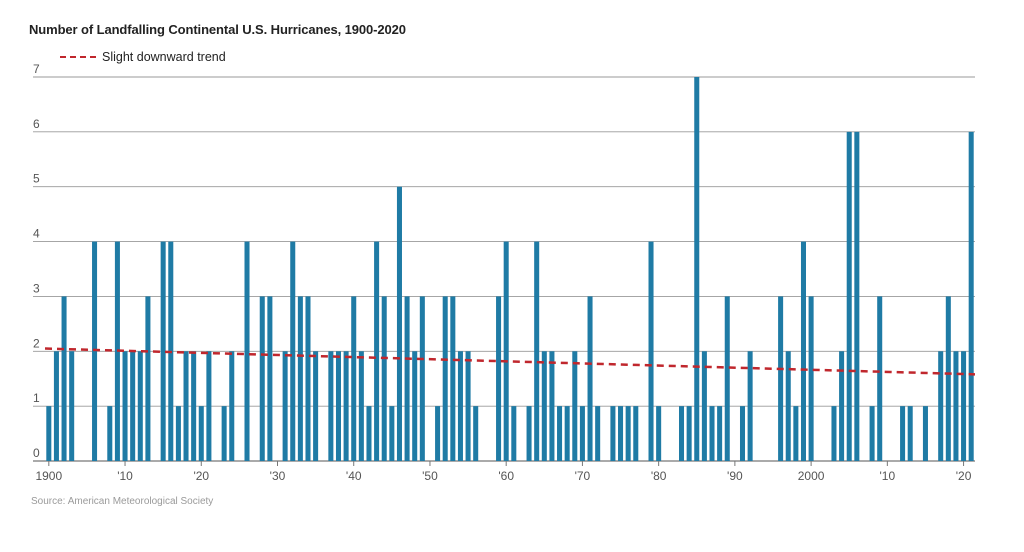 The width and height of the screenshot is (1024, 552). Describe the element at coordinates (285, 406) in the screenshot. I see `bar-1931` at that location.